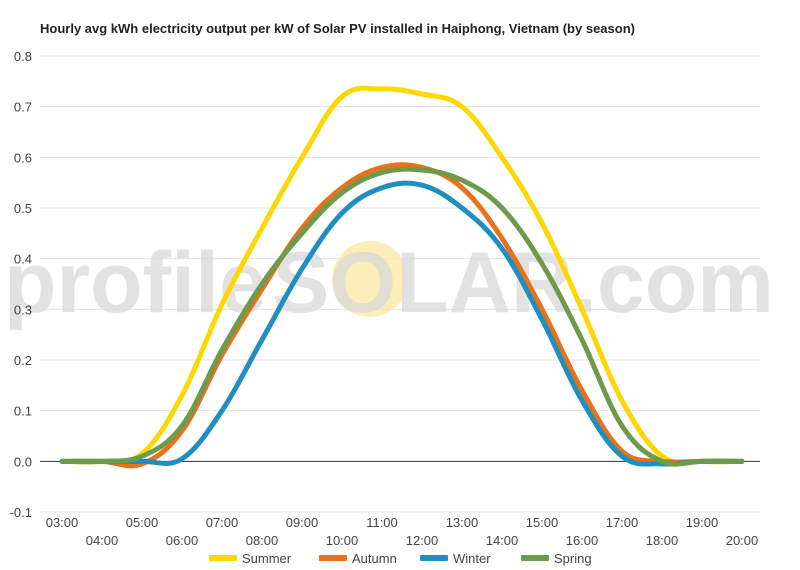 The width and height of the screenshot is (800, 570). Describe the element at coordinates (23, 309) in the screenshot. I see `y-tick-label: 0.3` at that location.